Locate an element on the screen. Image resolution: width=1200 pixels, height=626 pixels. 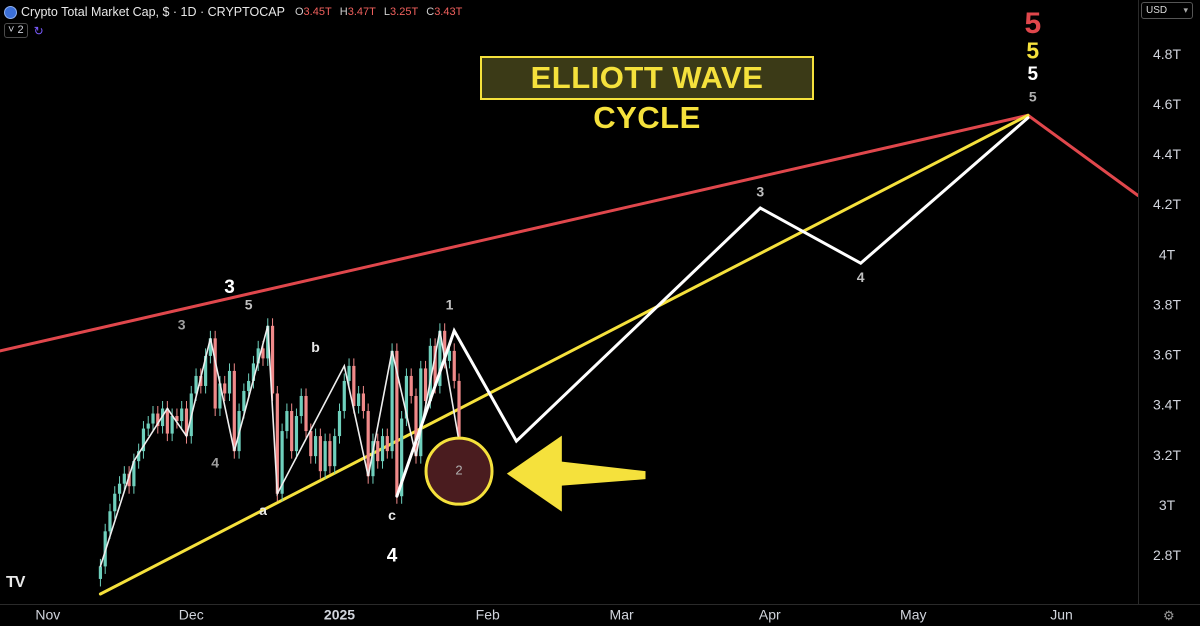
y-tick-label: 3.2T is located at coordinates (1167, 455).